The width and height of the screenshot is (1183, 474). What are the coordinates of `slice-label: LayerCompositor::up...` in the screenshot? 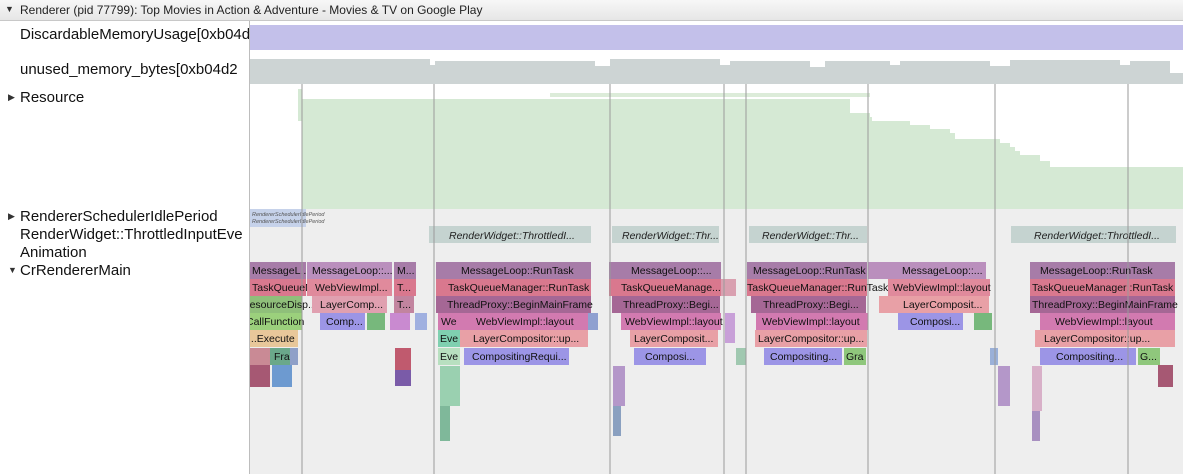 It's located at (526, 339).